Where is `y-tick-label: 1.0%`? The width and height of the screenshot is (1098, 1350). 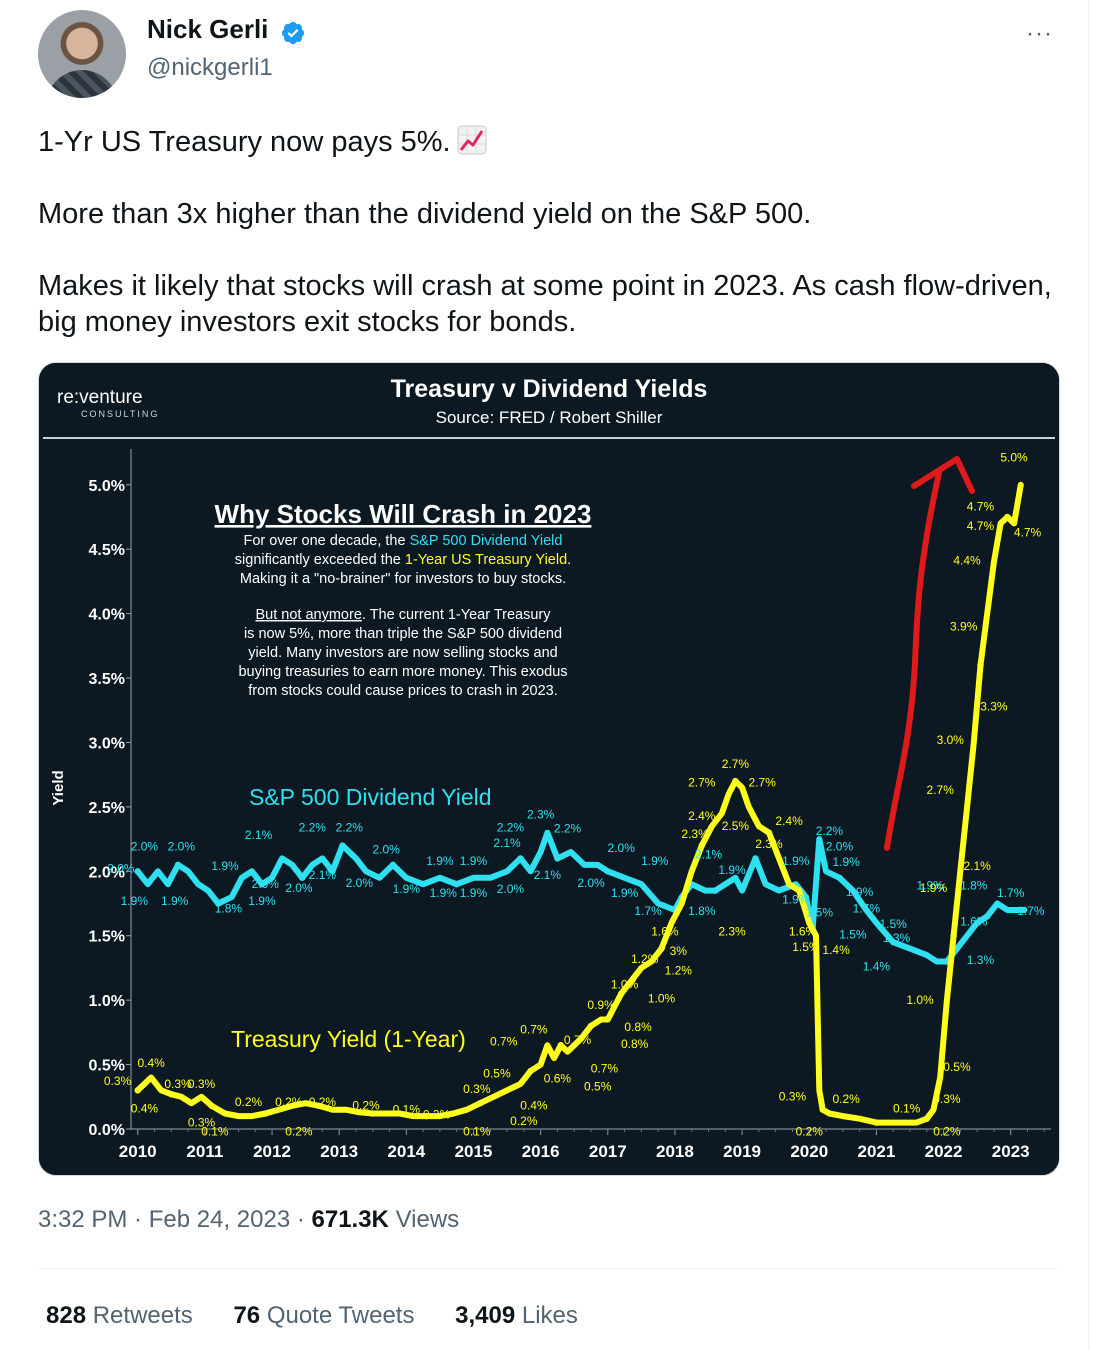
y-tick-label: 1.0% is located at coordinates (107, 1001).